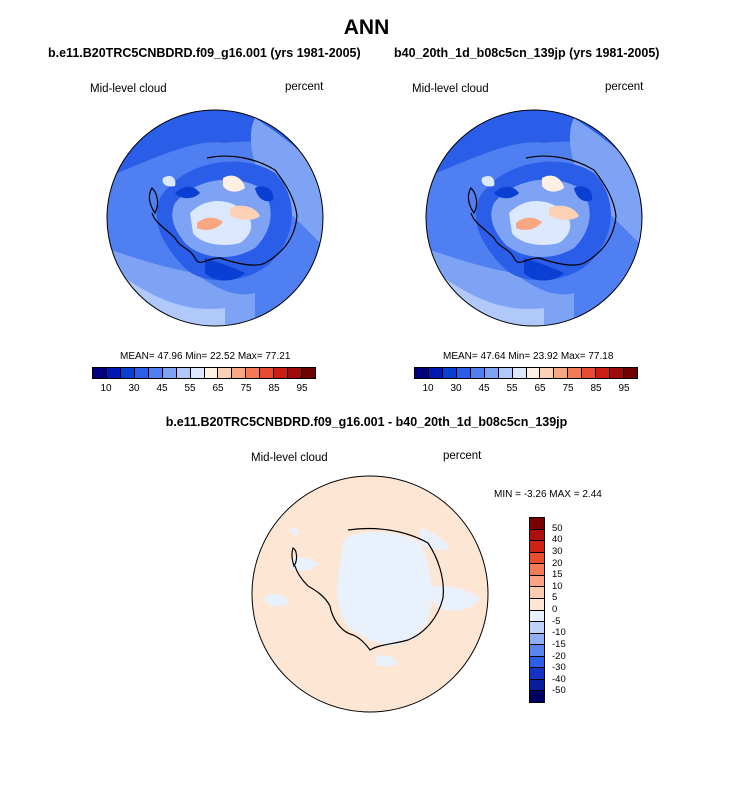  Describe the element at coordinates (528, 356) in the screenshot. I see `panel-2-stats: MEAN= 47.64 Min= 23.92 Max= 77.18` at that location.